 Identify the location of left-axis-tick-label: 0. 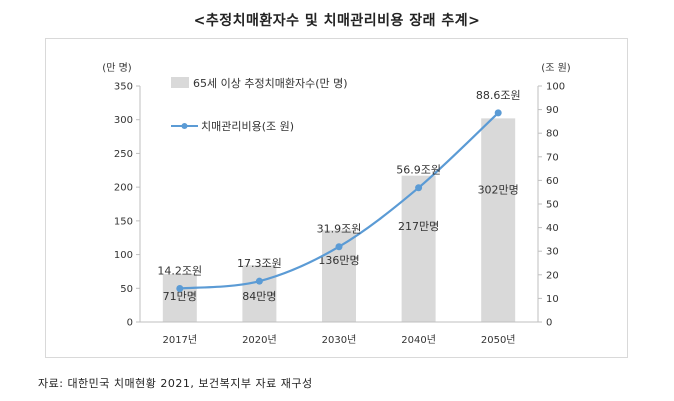
(130, 323).